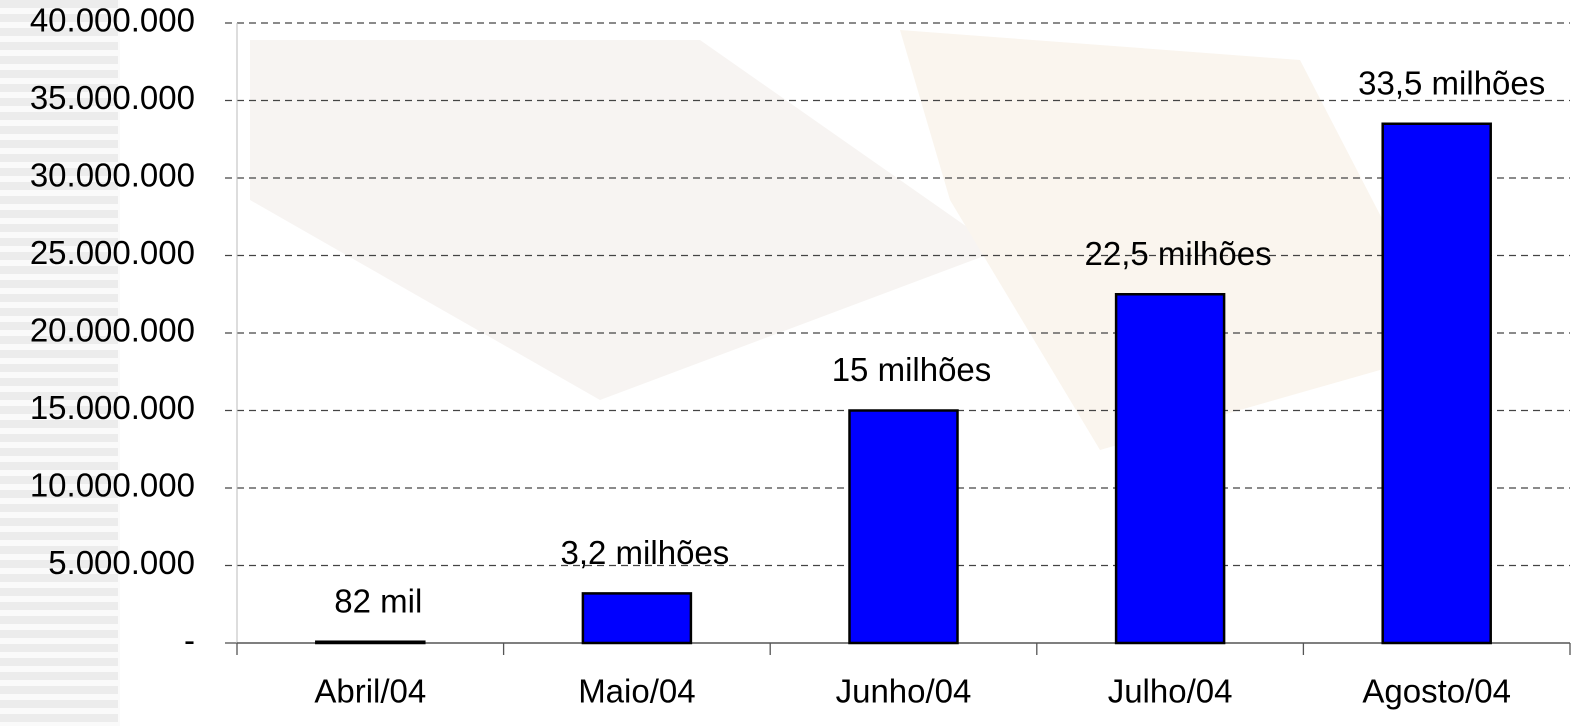  Describe the element at coordinates (1178, 253) in the screenshot. I see `value-label: 22,5 milhões` at that location.